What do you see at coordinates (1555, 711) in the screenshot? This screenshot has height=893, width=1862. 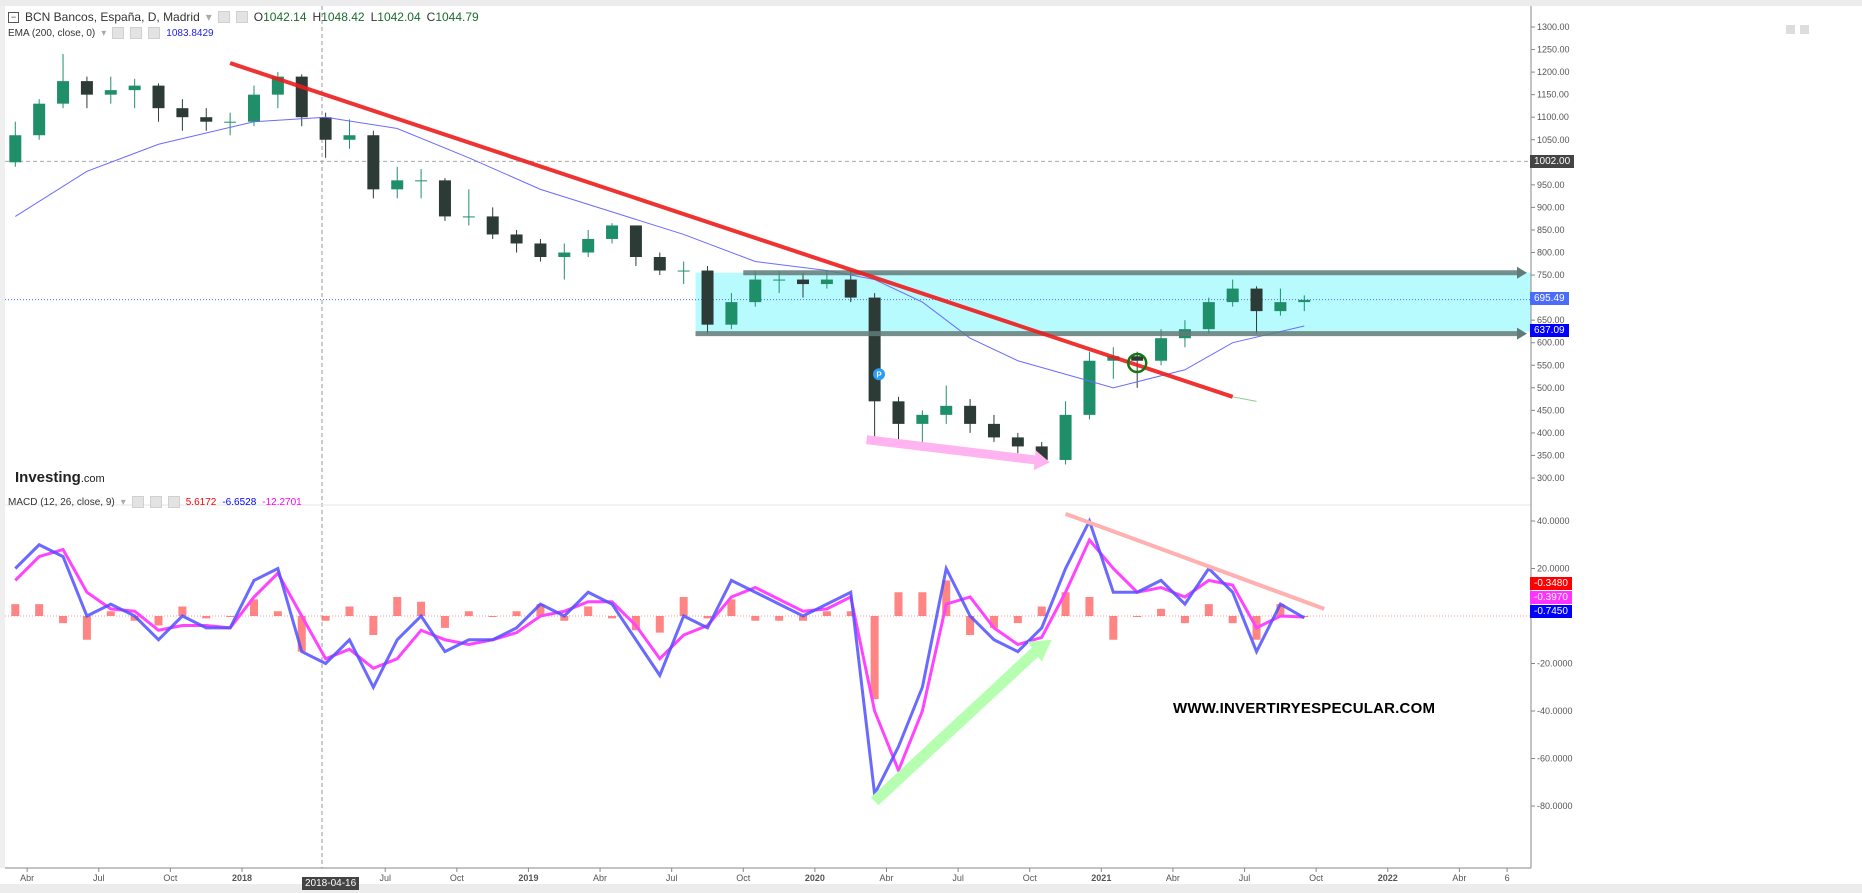 I see `macd-tick-label: -40.0000` at bounding box center [1555, 711].